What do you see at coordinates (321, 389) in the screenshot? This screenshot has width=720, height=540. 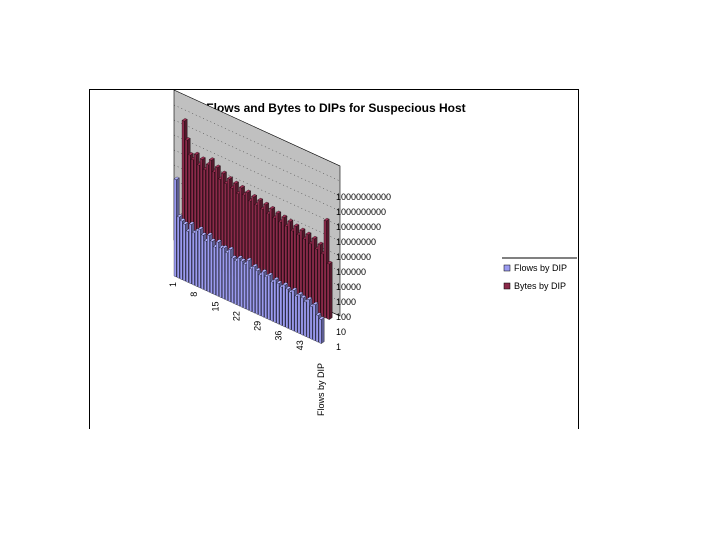 I see `depth-axis-label: Flows by DIP` at bounding box center [321, 389].